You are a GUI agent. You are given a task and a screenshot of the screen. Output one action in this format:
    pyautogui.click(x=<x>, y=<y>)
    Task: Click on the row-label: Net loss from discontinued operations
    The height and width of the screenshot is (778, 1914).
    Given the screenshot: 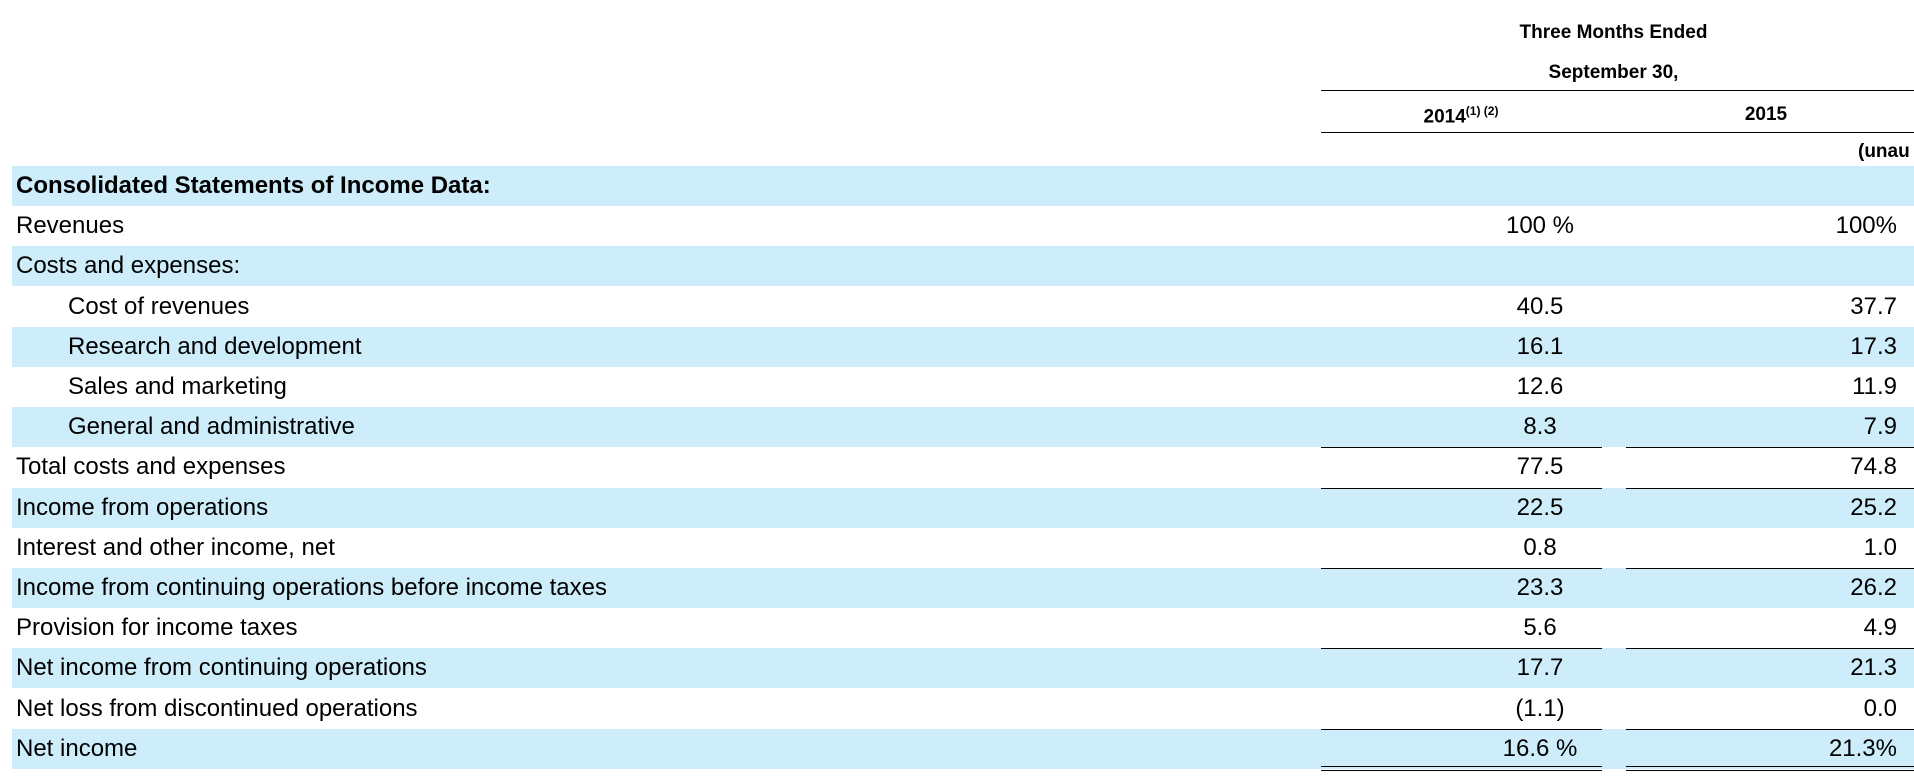 What is the action you would take?
    pyautogui.click(x=217, y=708)
    